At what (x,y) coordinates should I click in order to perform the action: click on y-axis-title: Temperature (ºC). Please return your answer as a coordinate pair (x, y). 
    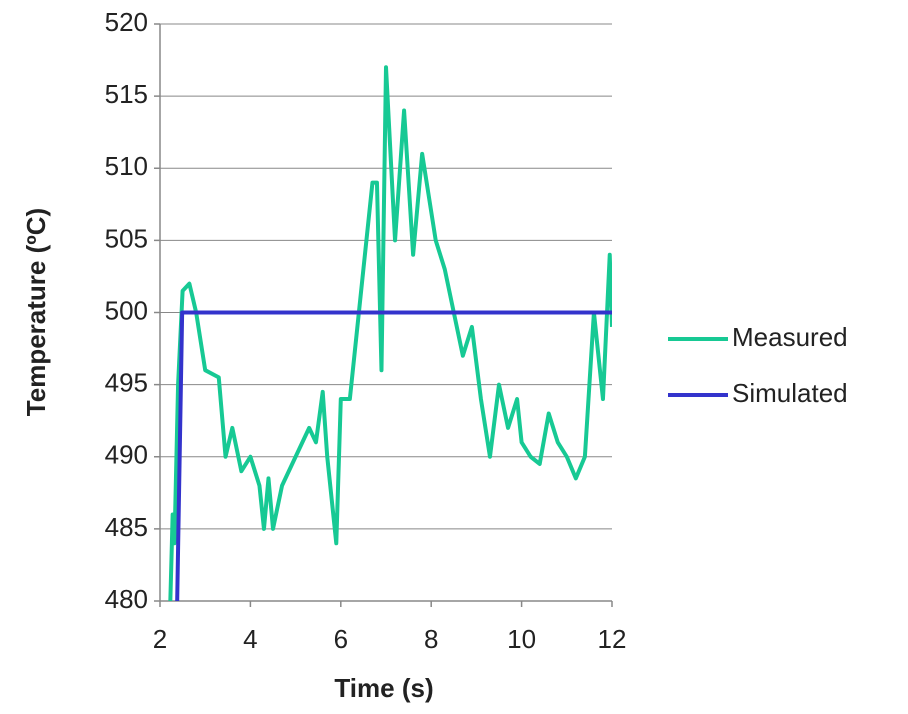
    Looking at the image, I should click on (36, 312).